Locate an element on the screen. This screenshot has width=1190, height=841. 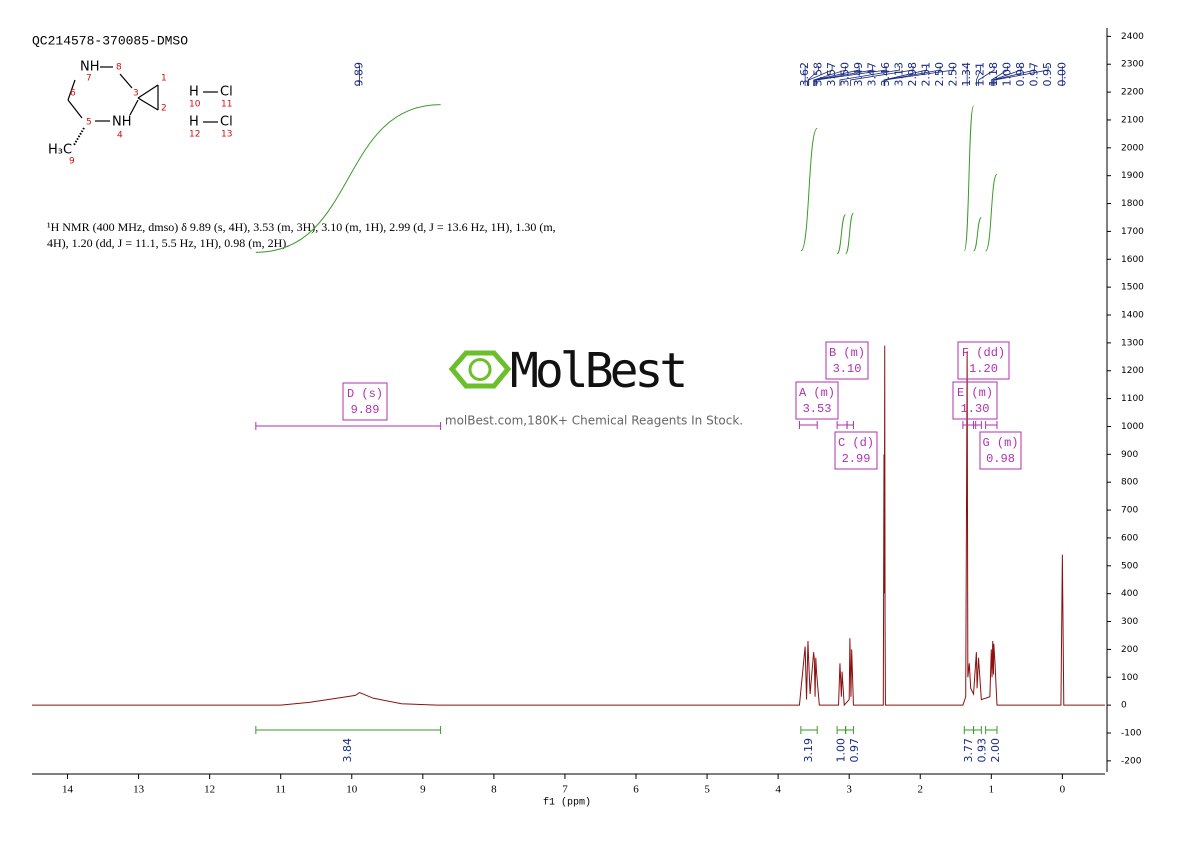
y-tick-label: 2400 is located at coordinates (1132, 37).